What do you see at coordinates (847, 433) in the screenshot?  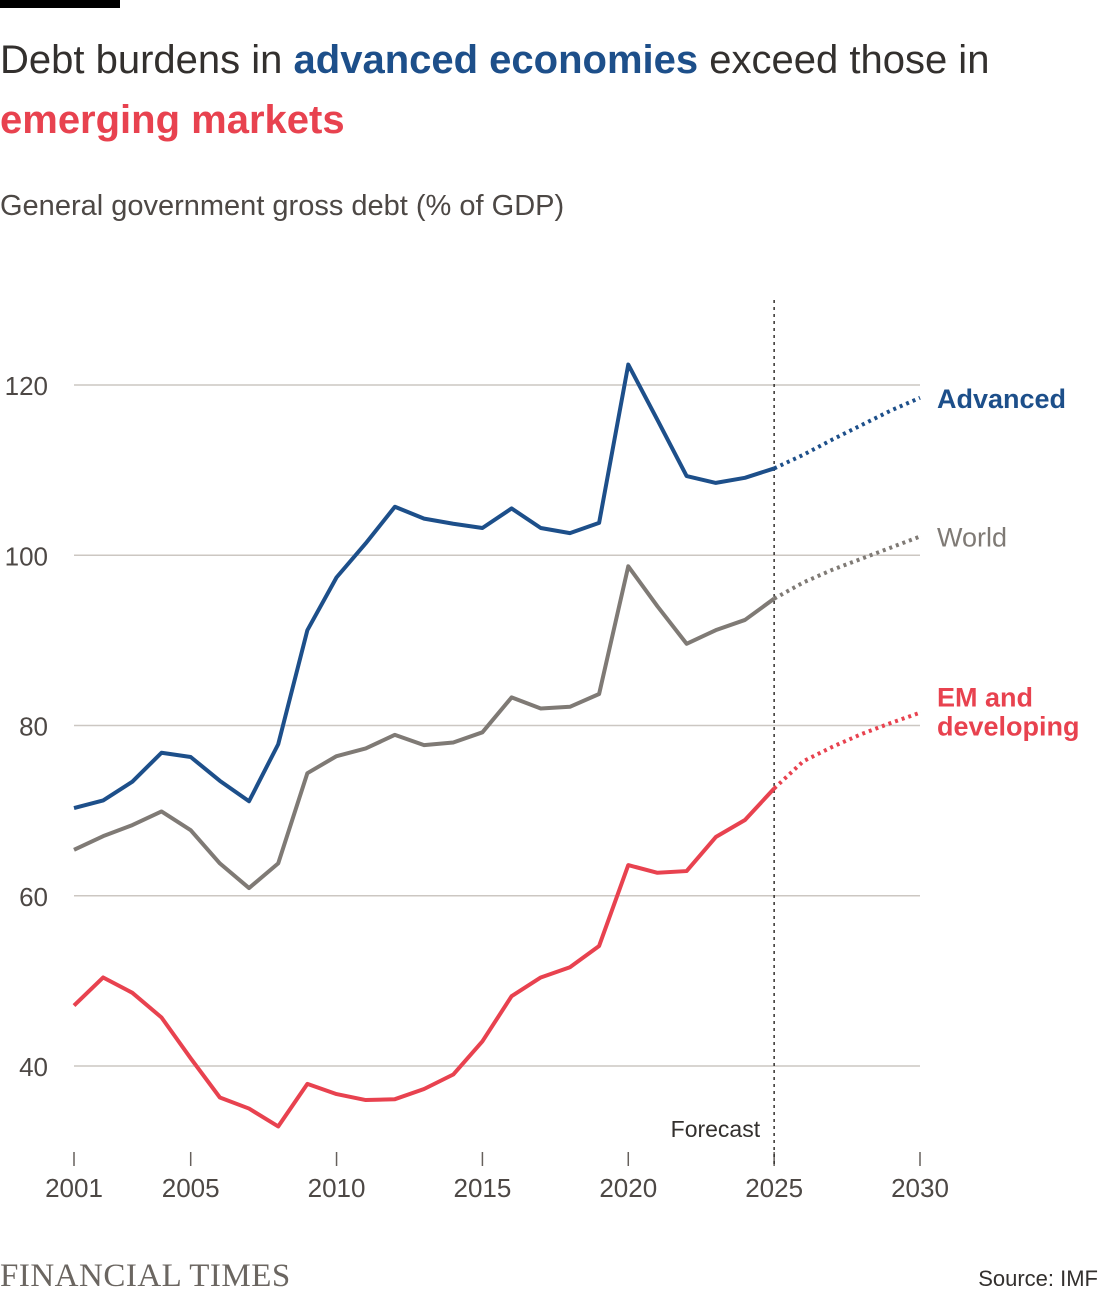 I see `series-forecast-advanced` at bounding box center [847, 433].